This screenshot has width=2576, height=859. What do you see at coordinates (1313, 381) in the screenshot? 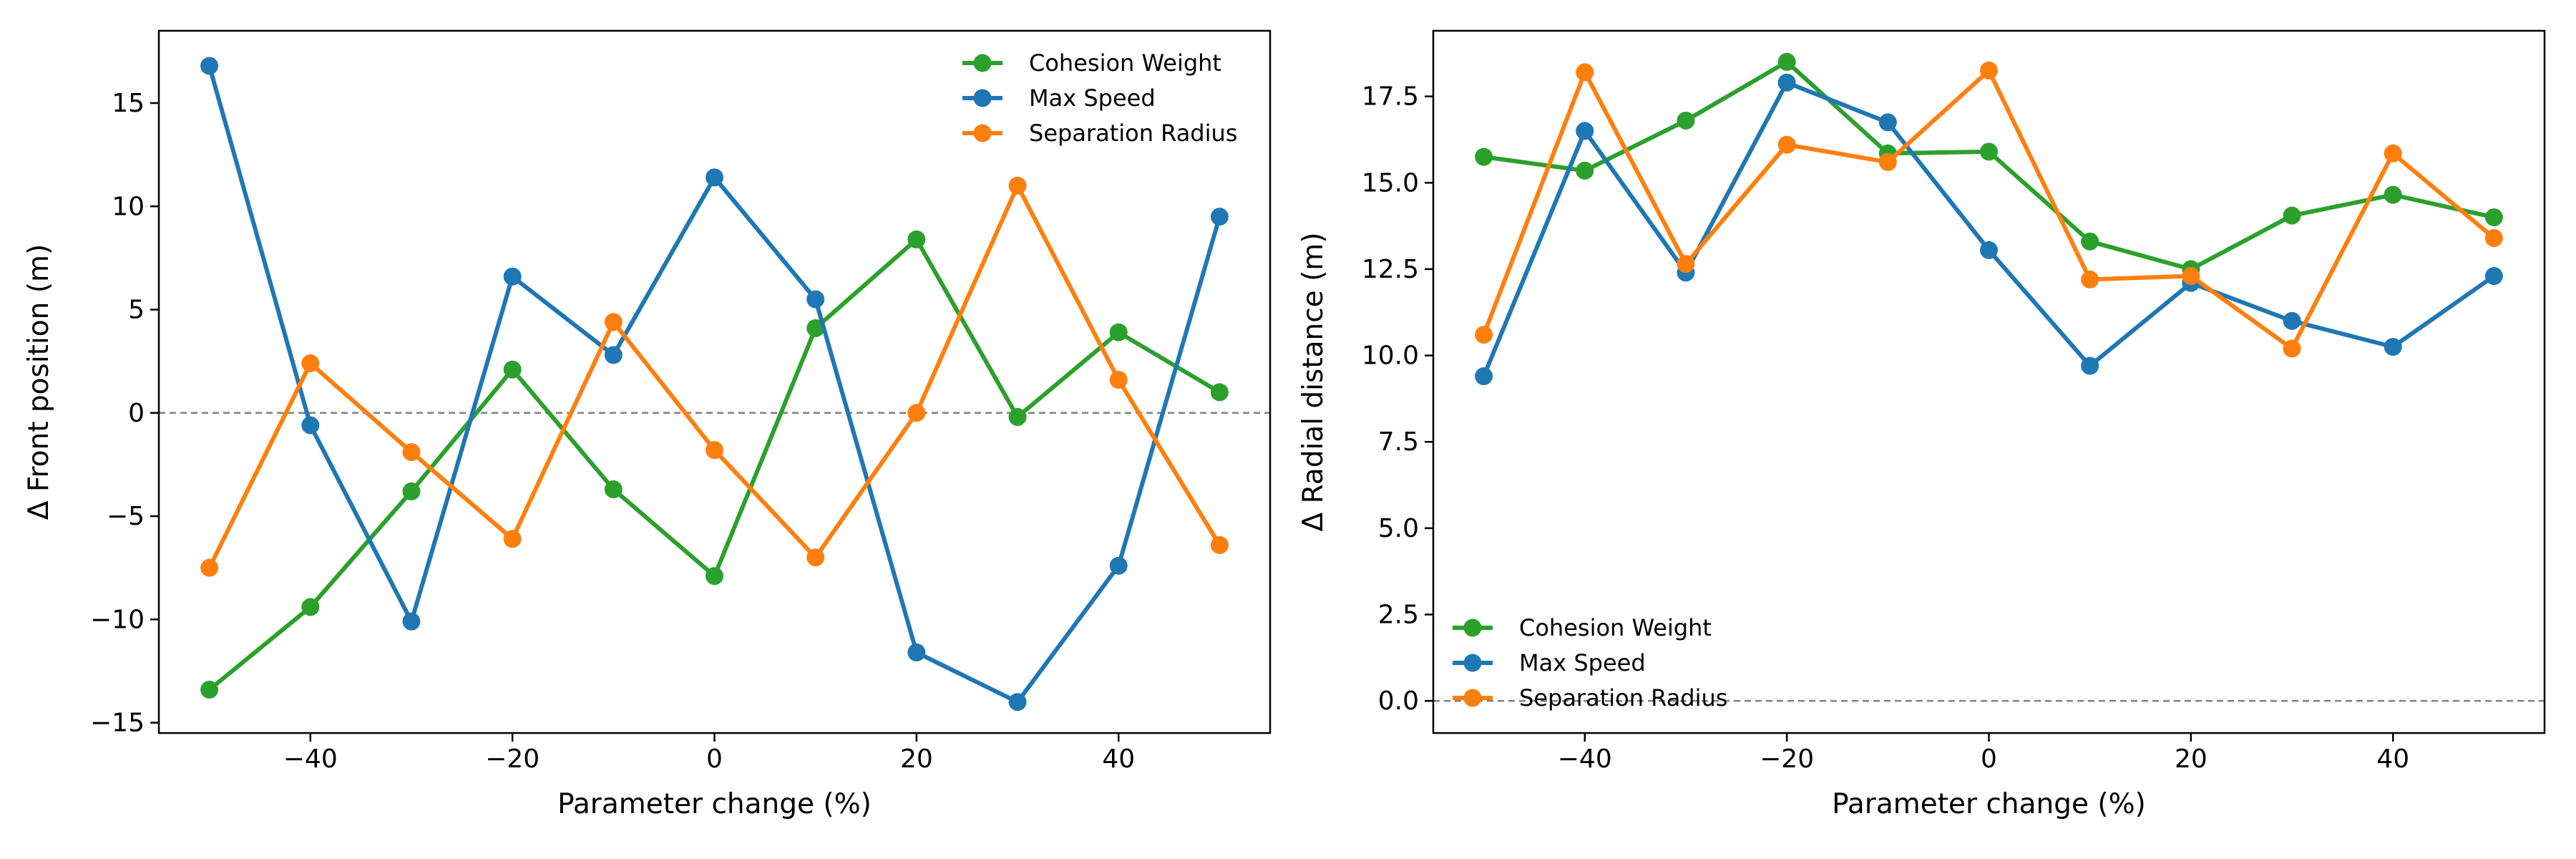
I see `y-axis-label: Δ Radial distance (m)` at bounding box center [1313, 381].